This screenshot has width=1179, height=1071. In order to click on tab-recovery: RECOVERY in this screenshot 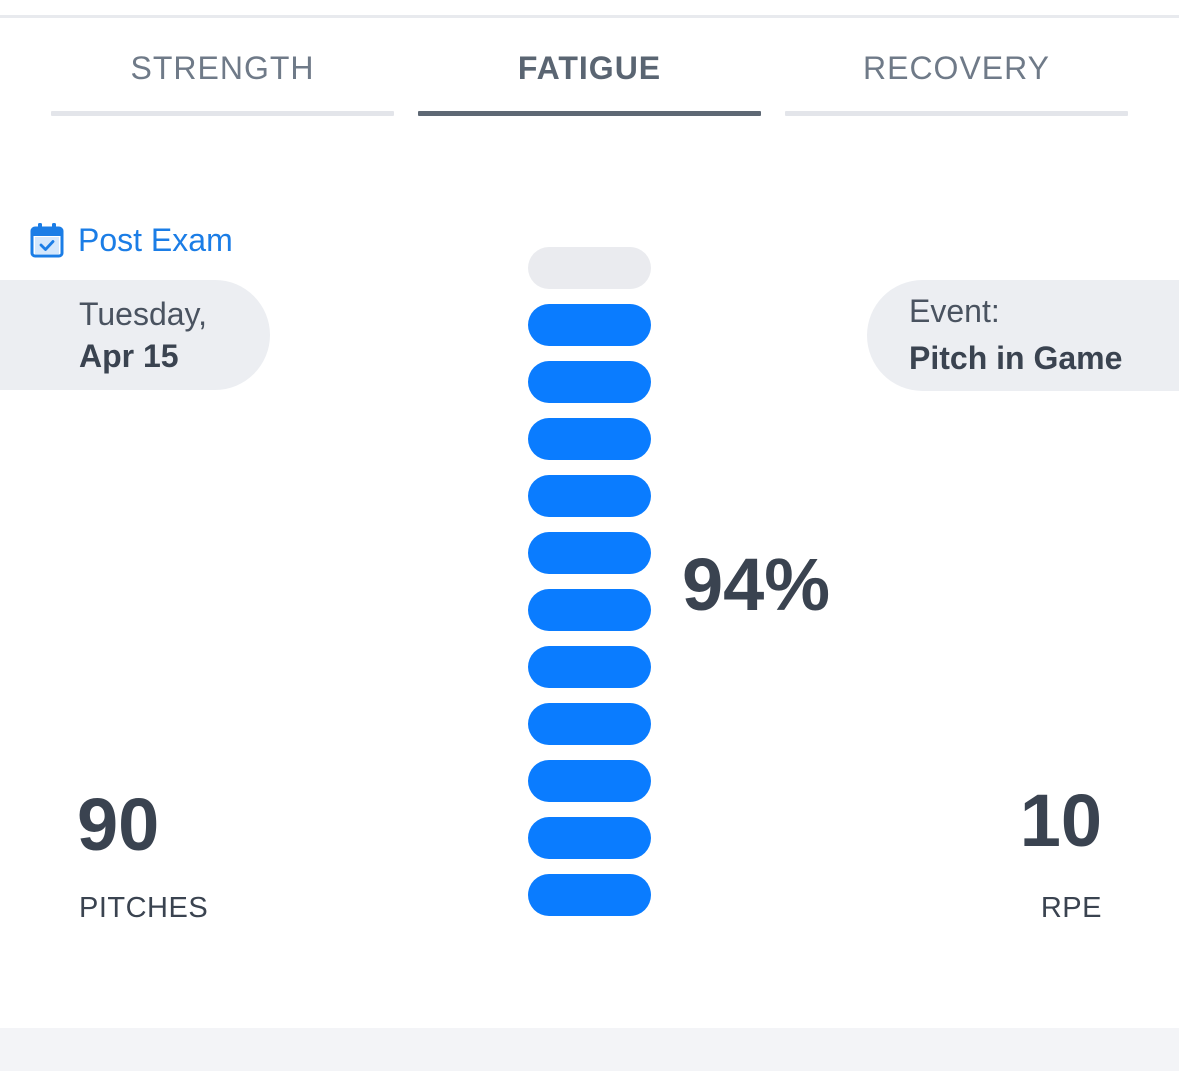, I will do `click(956, 78)`.